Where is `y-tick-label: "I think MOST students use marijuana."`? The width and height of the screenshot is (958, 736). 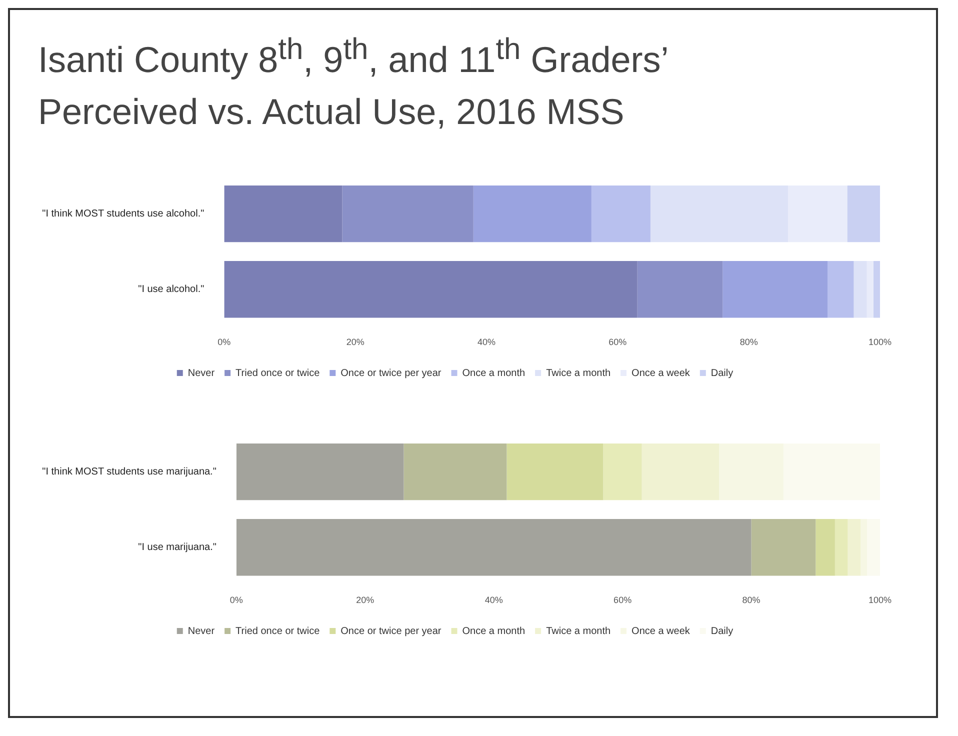
y-tick-label: "I think MOST students use marijuana." is located at coordinates (129, 472).